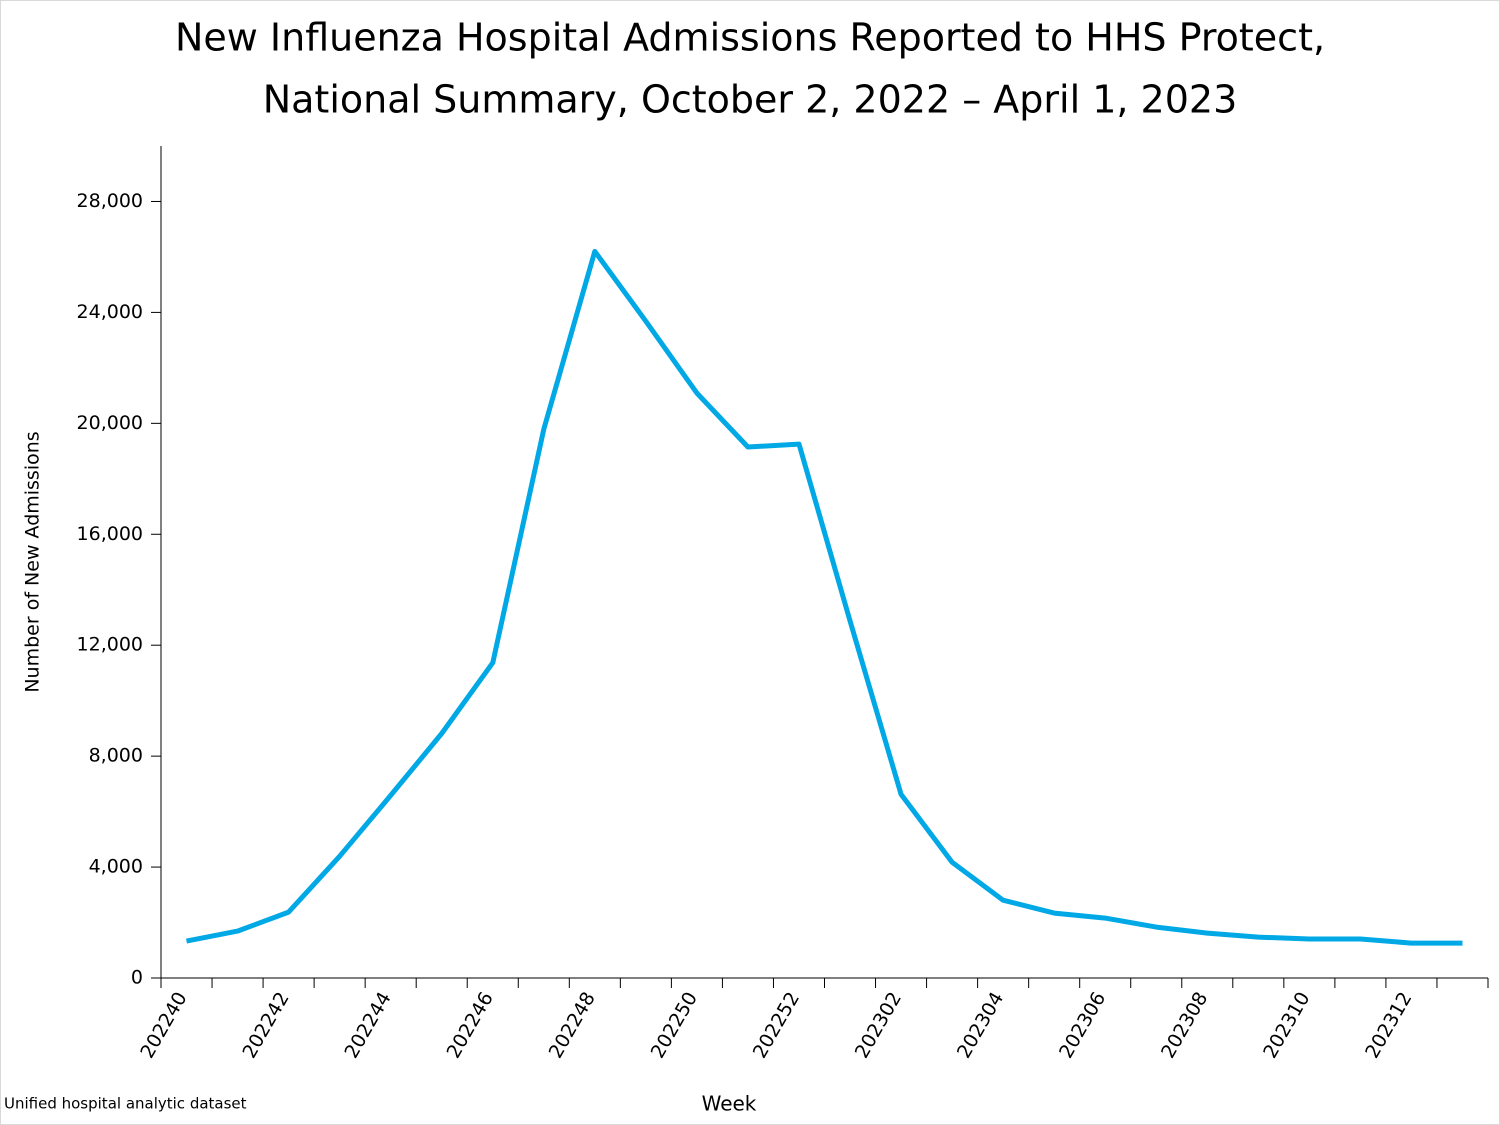 Image resolution: width=1500 pixels, height=1125 pixels. Describe the element at coordinates (110, 534) in the screenshot. I see `y-tick-label: 16,000` at that location.